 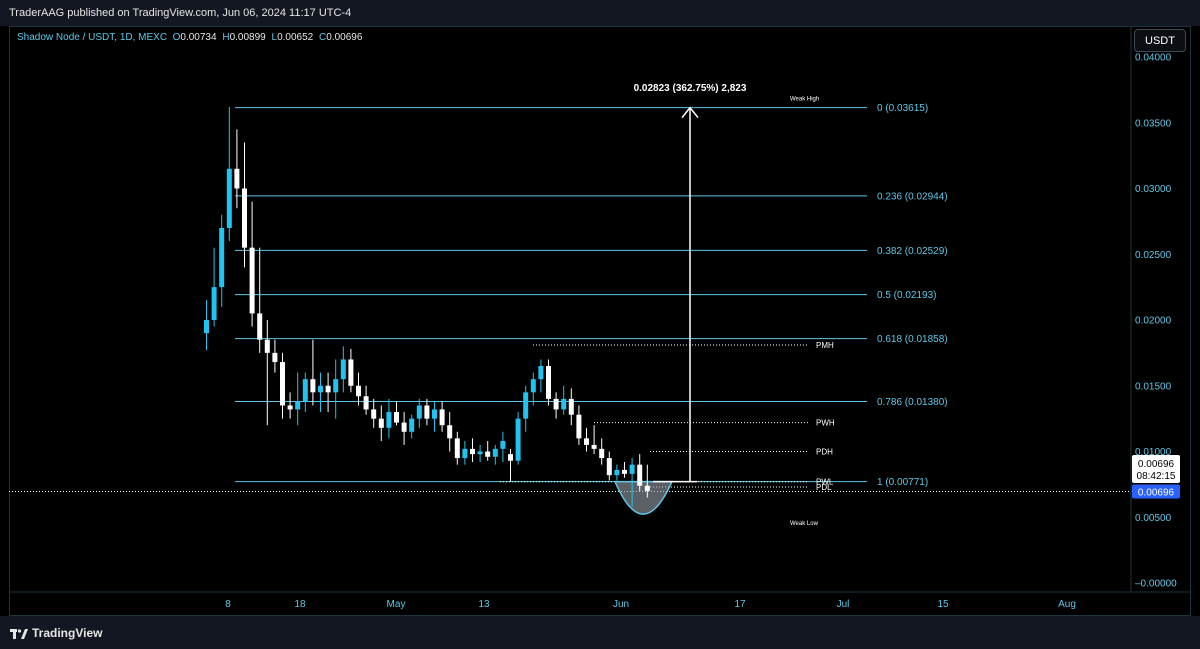 I want to click on fib-label: 0.786 (0.01380), so click(x=912, y=402).